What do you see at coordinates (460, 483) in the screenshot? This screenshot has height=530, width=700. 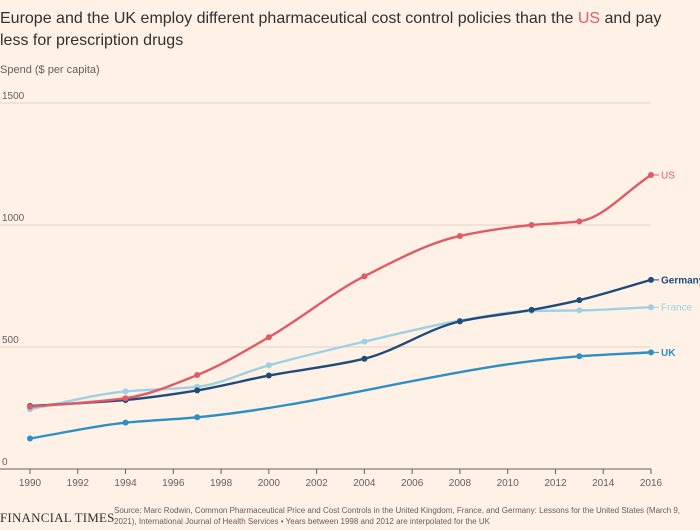 I see `x-tick-label-2008: 2008` at bounding box center [460, 483].